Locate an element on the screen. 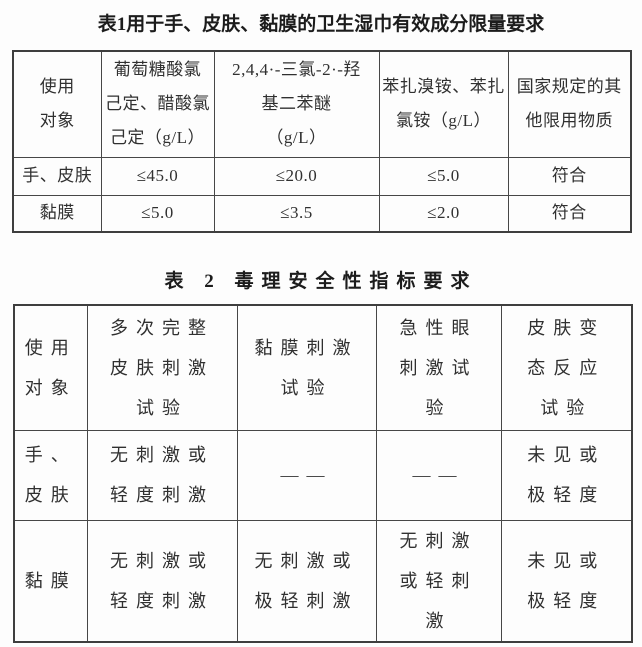 This screenshot has height=647, width=642. table1-cell-value: ≤2.0 is located at coordinates (443, 213).